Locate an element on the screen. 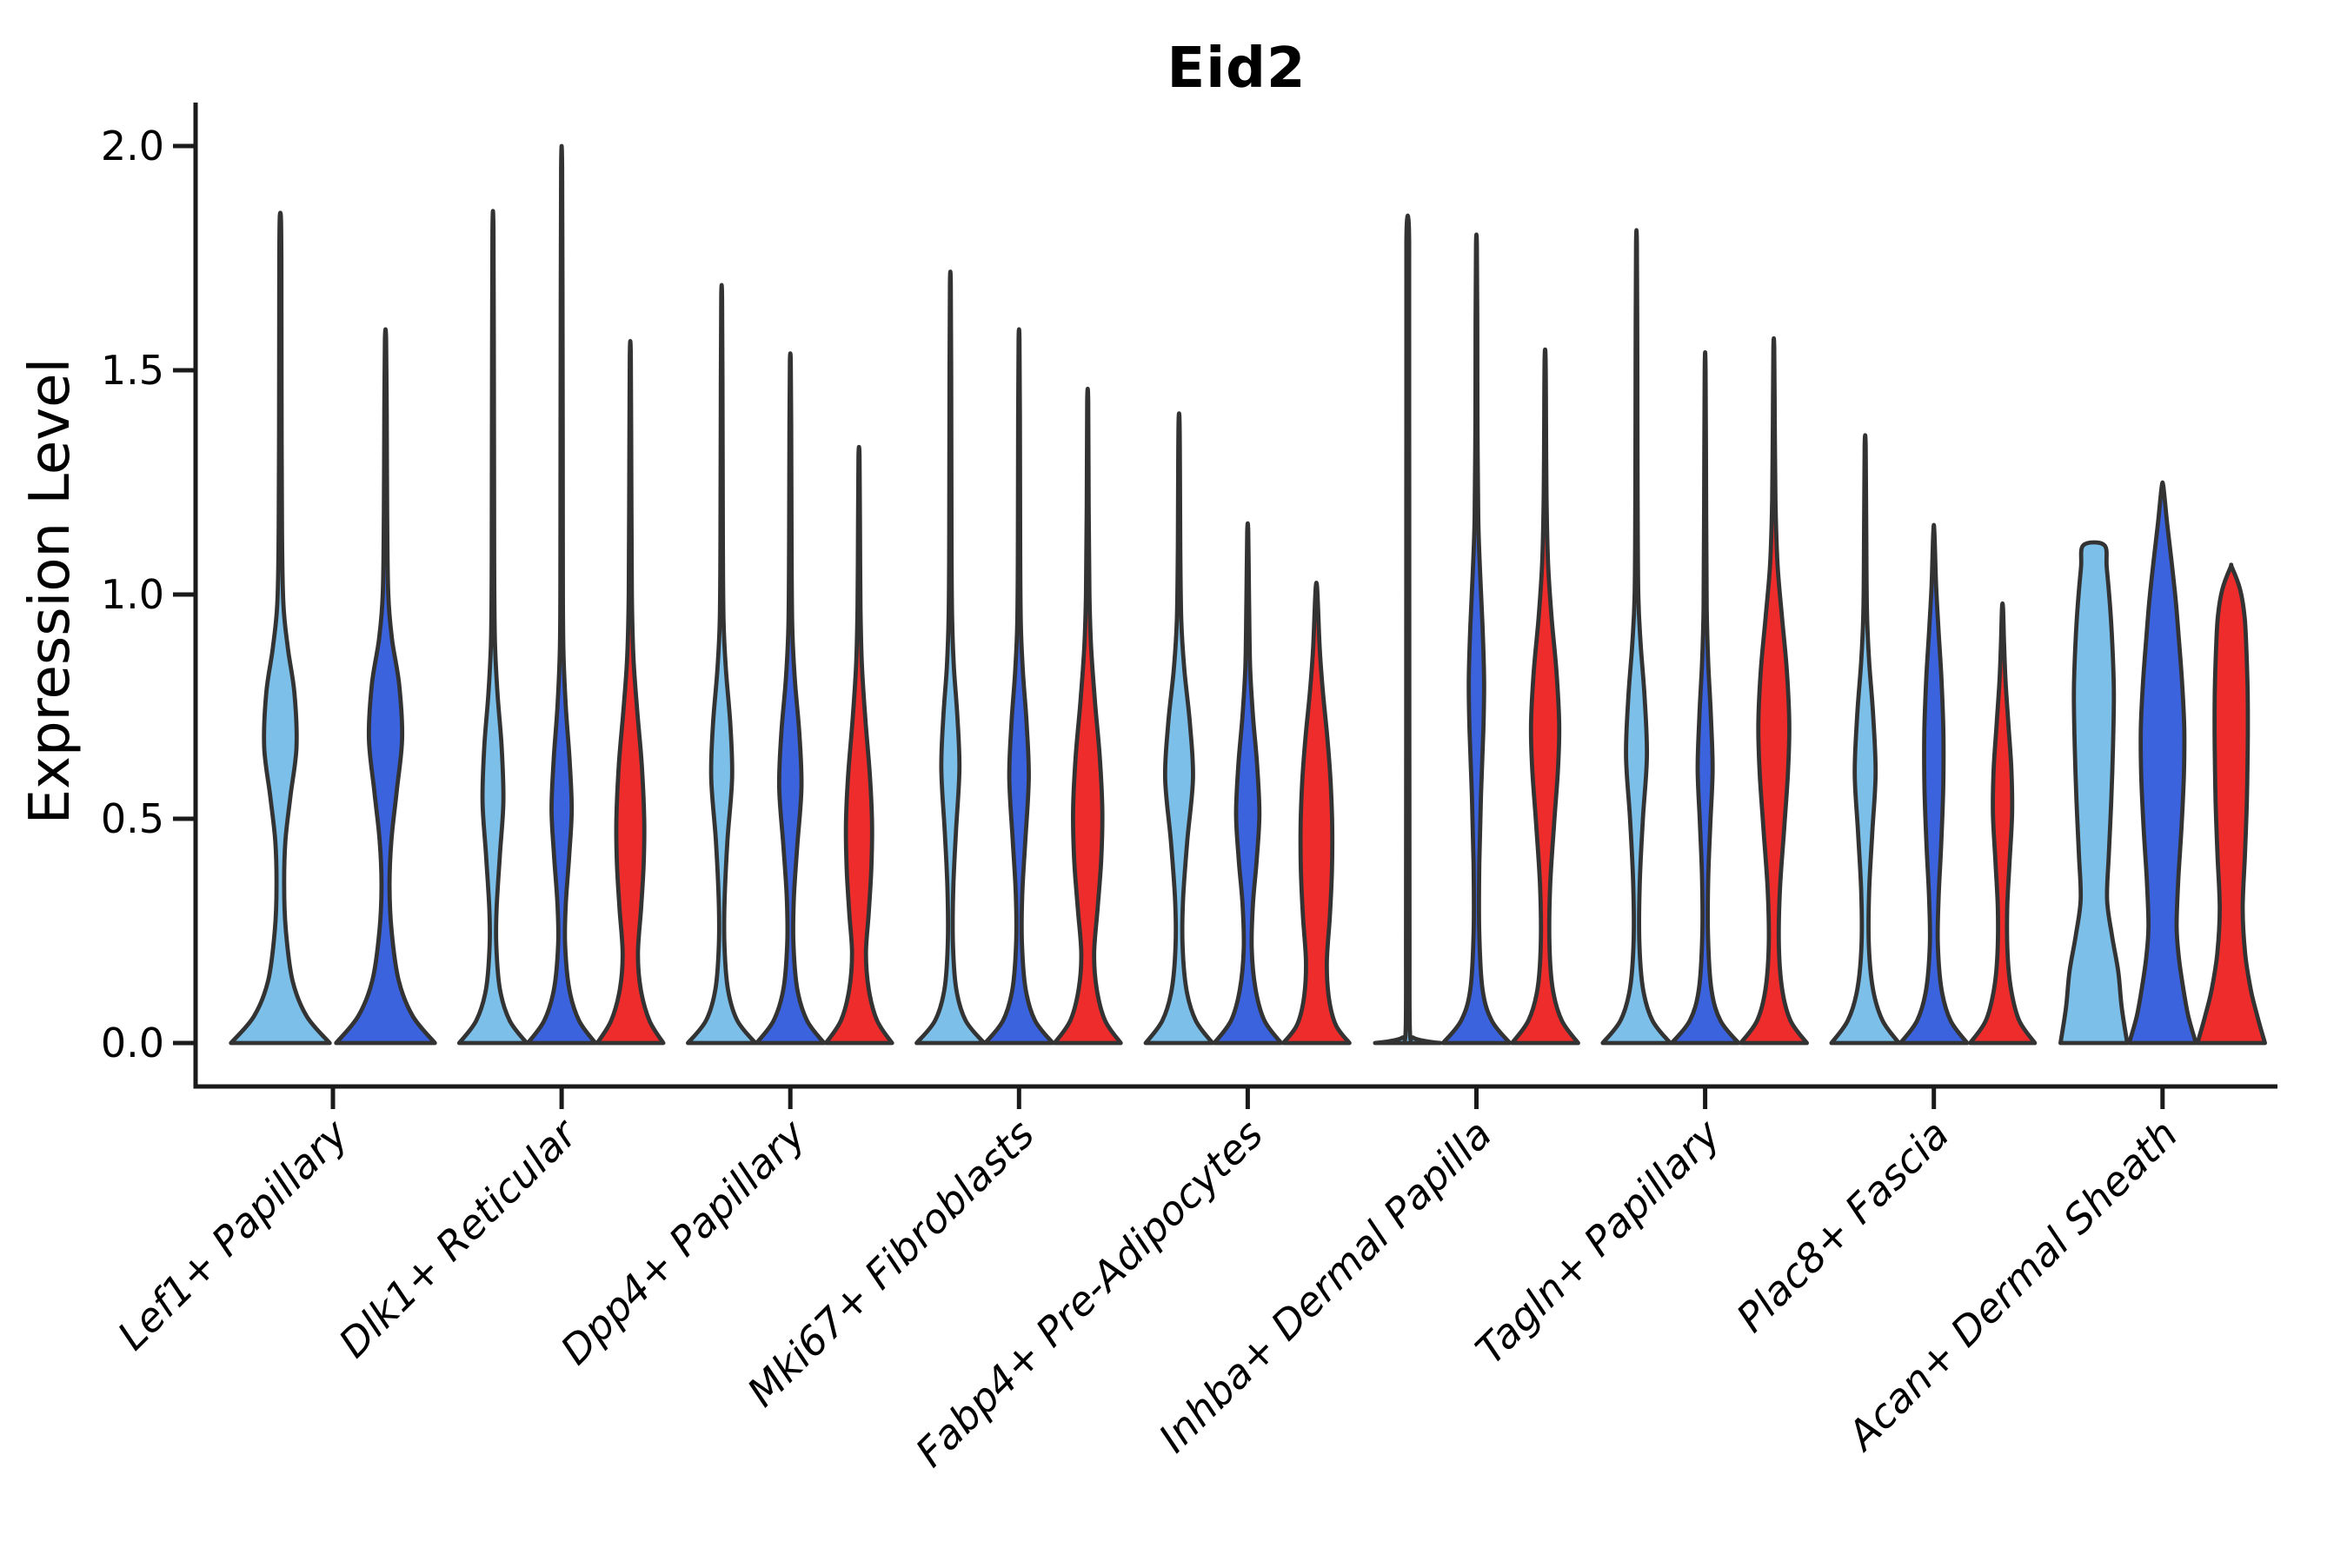 The image size is (2347, 1568). y-tick-label: 2.0 is located at coordinates (132, 146).